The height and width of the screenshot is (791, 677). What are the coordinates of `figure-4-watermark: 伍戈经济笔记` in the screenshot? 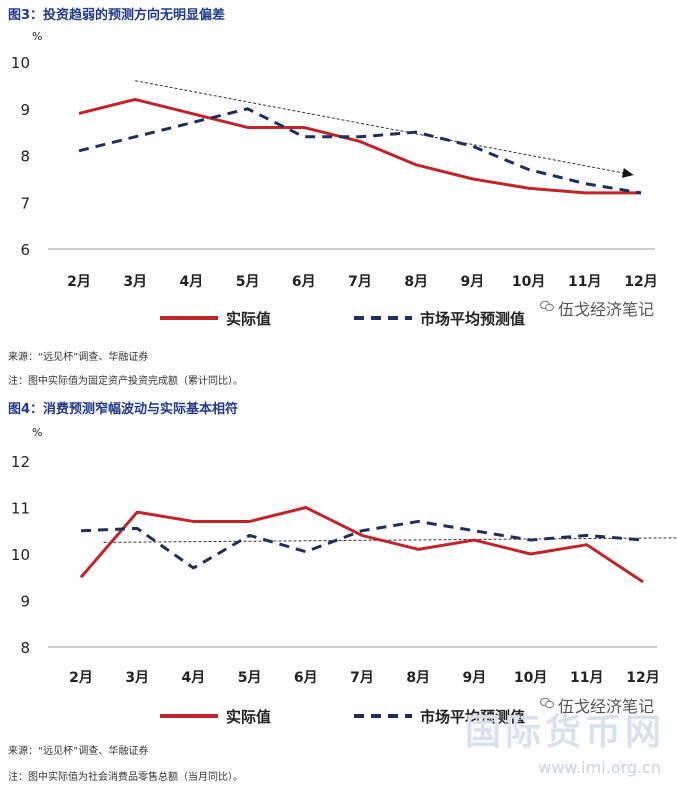 It's located at (606, 706).